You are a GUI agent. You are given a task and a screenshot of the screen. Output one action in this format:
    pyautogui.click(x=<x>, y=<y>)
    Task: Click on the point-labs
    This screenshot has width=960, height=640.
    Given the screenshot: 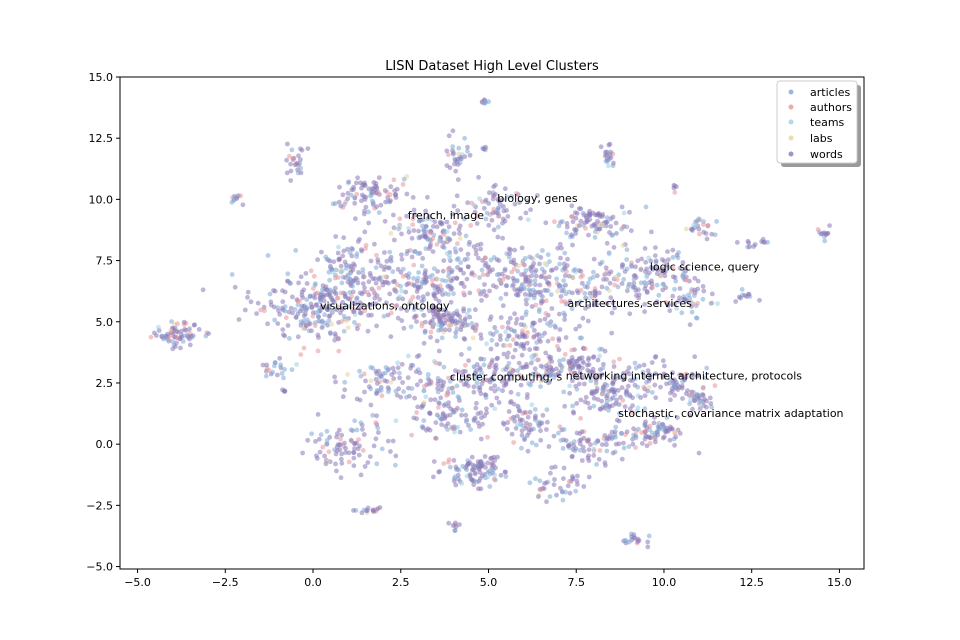 What is the action you would take?
    pyautogui.click(x=438, y=279)
    